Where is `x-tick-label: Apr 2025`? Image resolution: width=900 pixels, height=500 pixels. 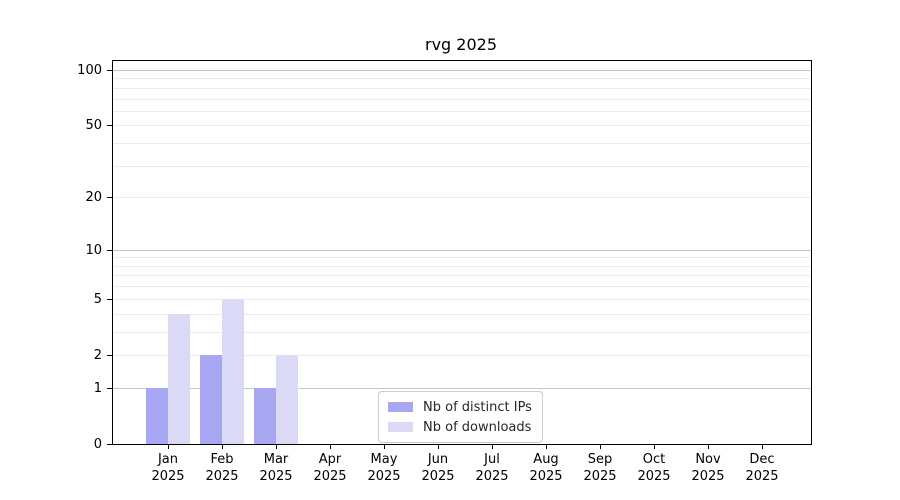 x-tick-label: Apr 2025 is located at coordinates (330, 468).